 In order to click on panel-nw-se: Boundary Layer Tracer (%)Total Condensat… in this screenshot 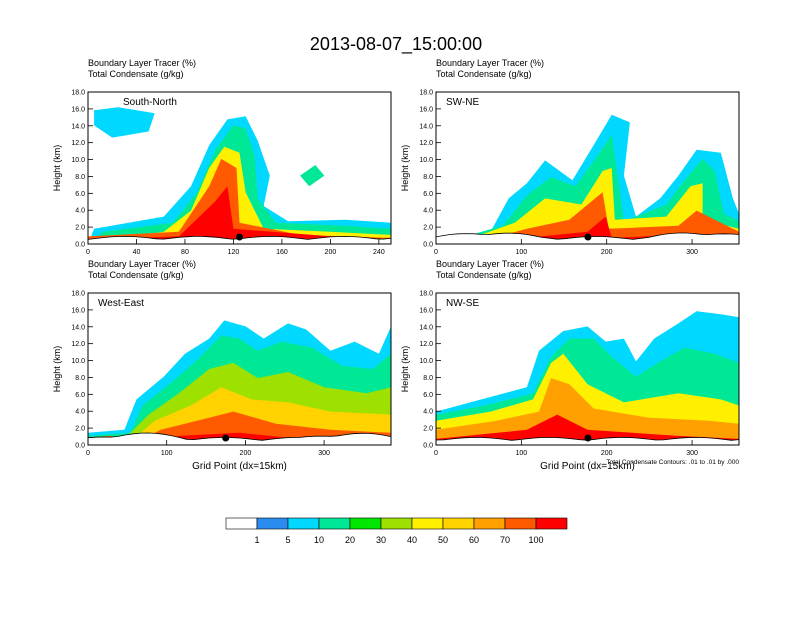, I will do `click(570, 365)`.